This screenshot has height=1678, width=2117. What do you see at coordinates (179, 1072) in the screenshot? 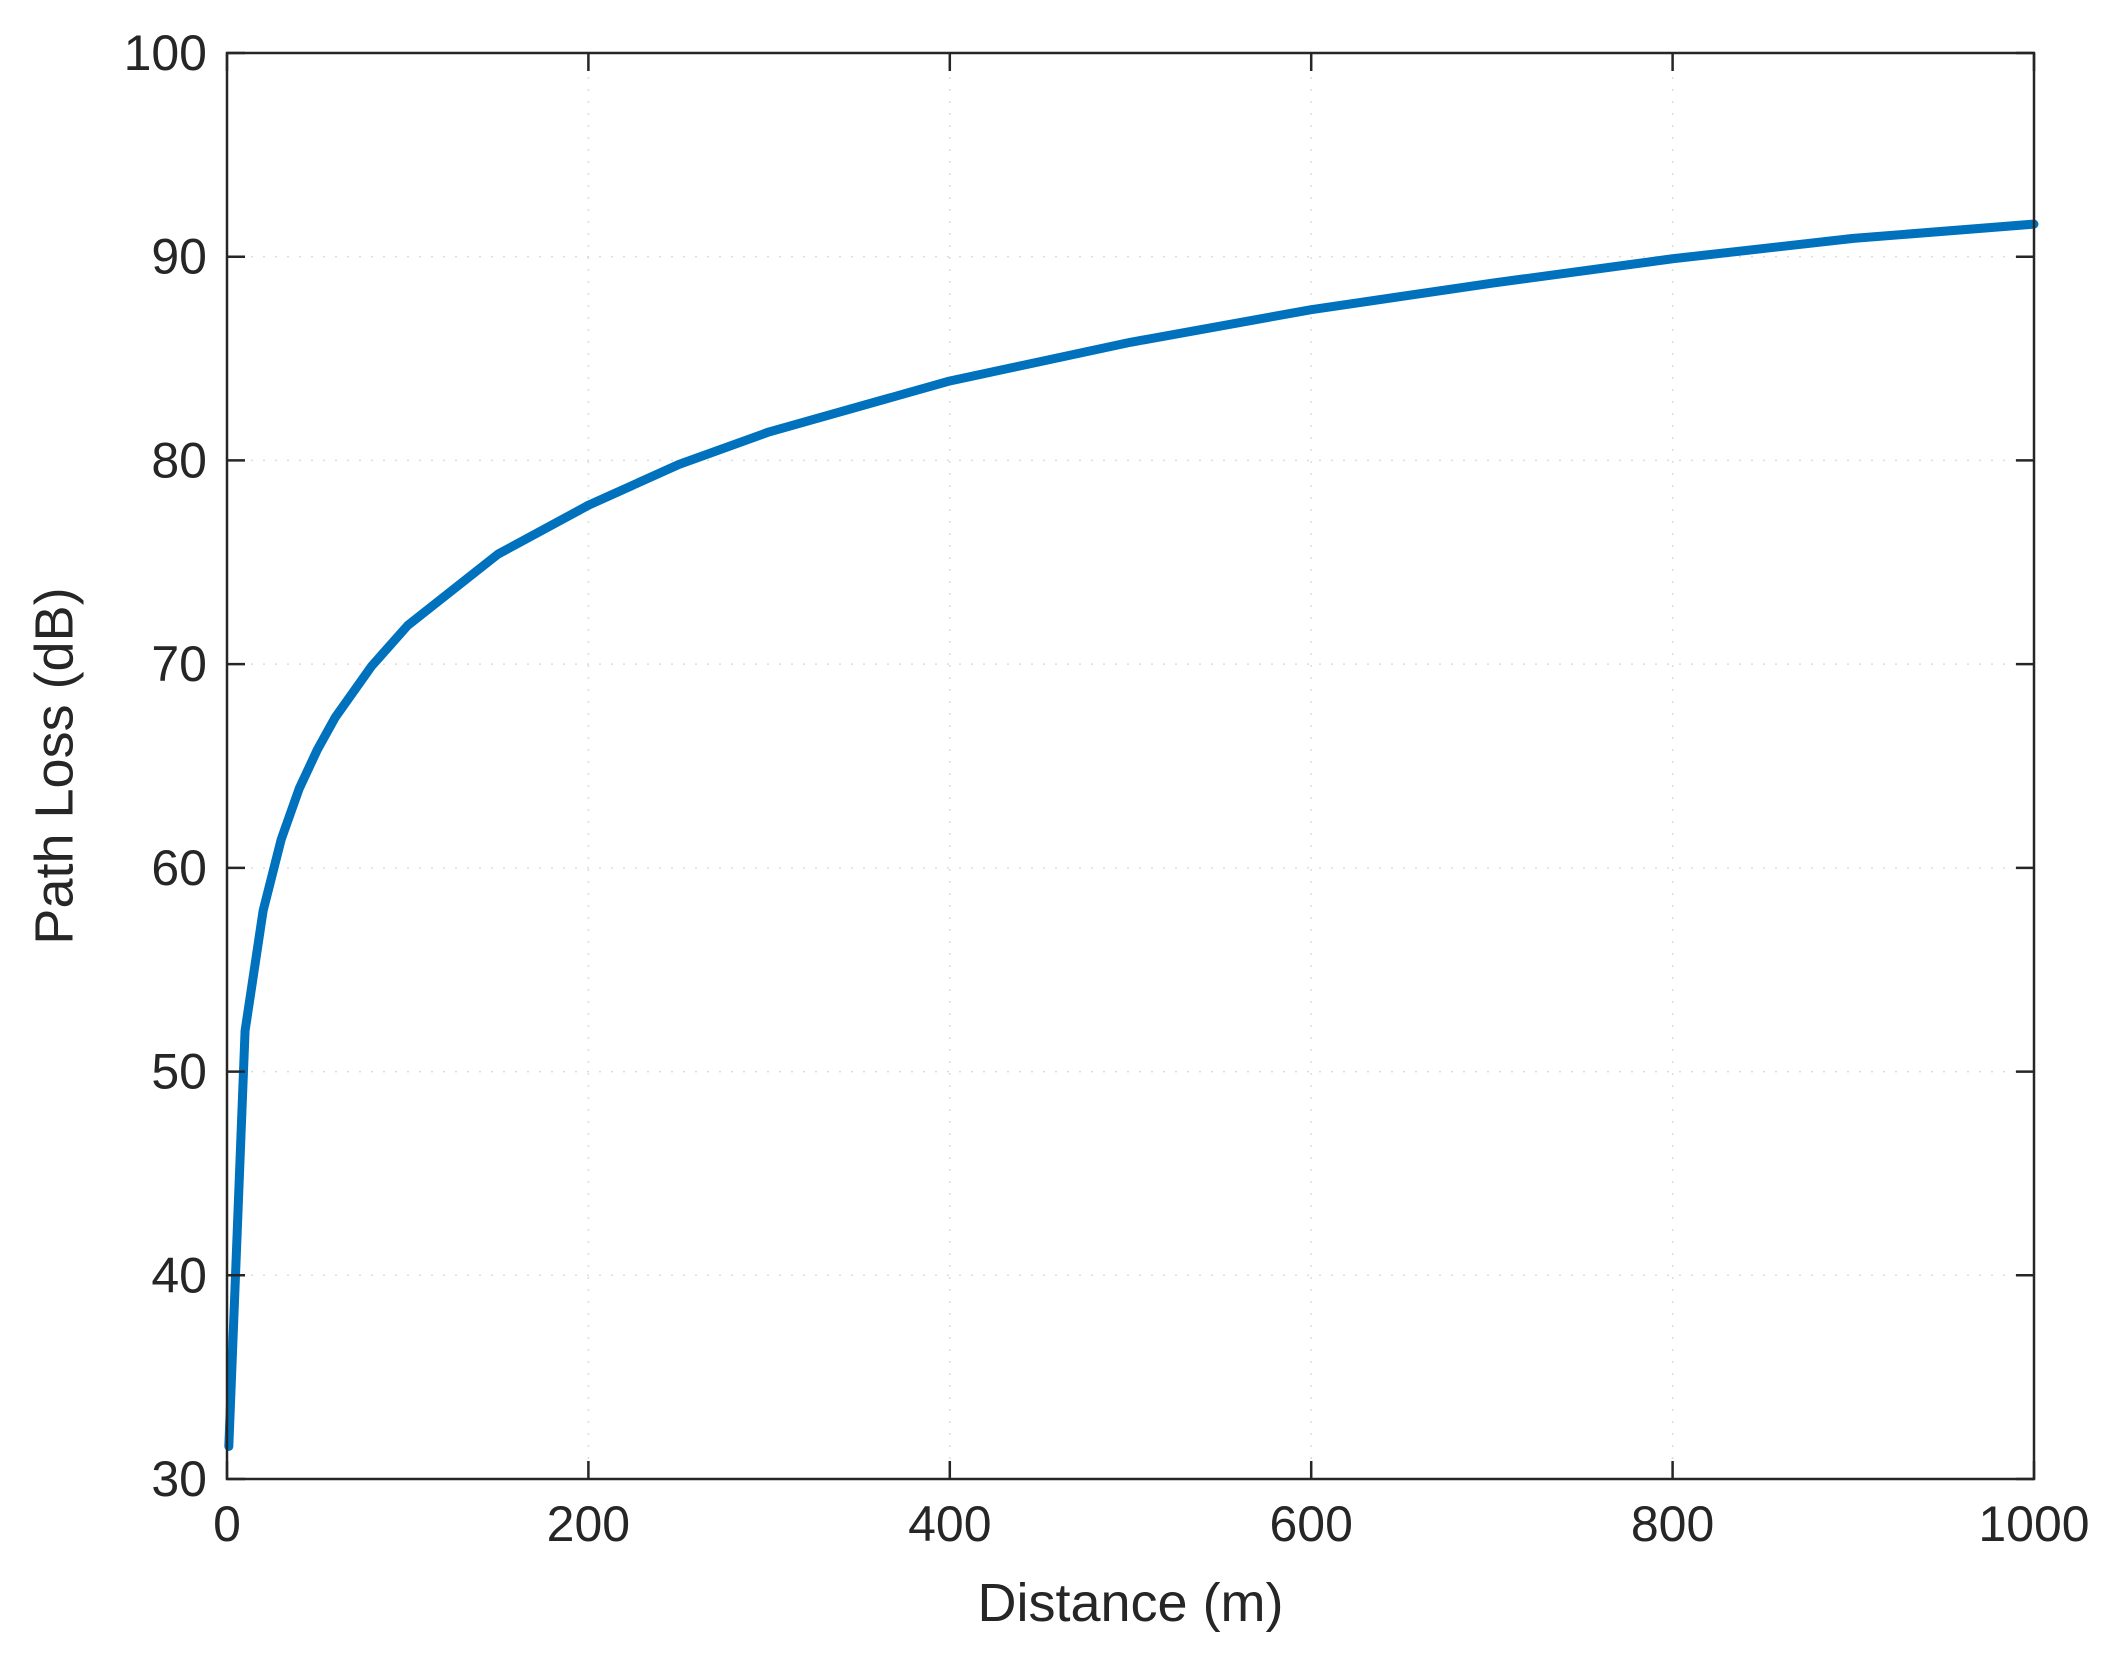
I see `y-tick-label: 50` at bounding box center [179, 1072].